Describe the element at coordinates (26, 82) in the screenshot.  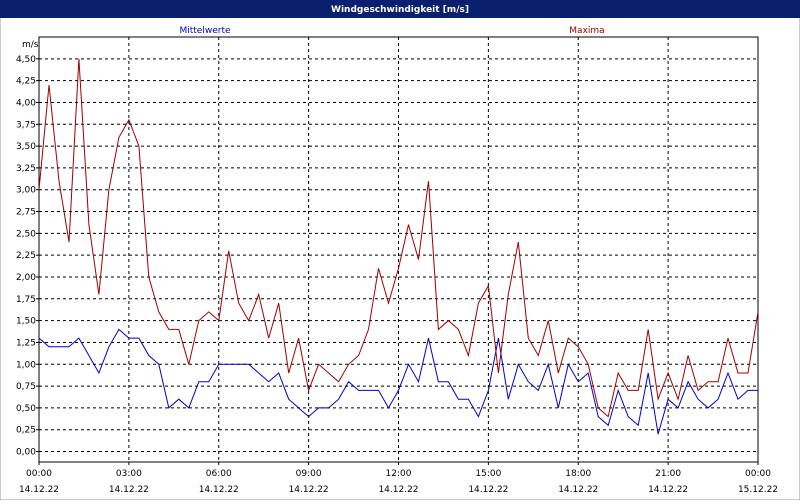
I see `y-tick-label: 4,25` at that location.